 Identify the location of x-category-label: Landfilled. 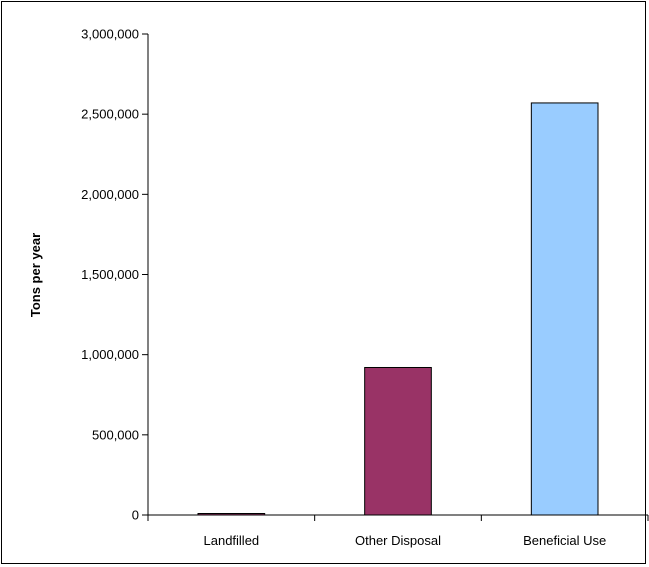
(232, 540).